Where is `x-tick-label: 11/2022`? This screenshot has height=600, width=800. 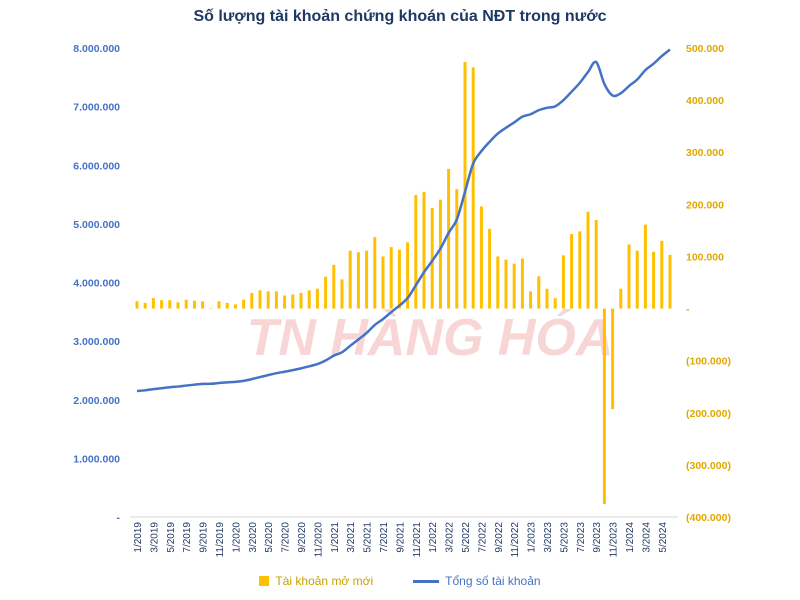 x-tick-label: 11/2022 is located at coordinates (515, 540).